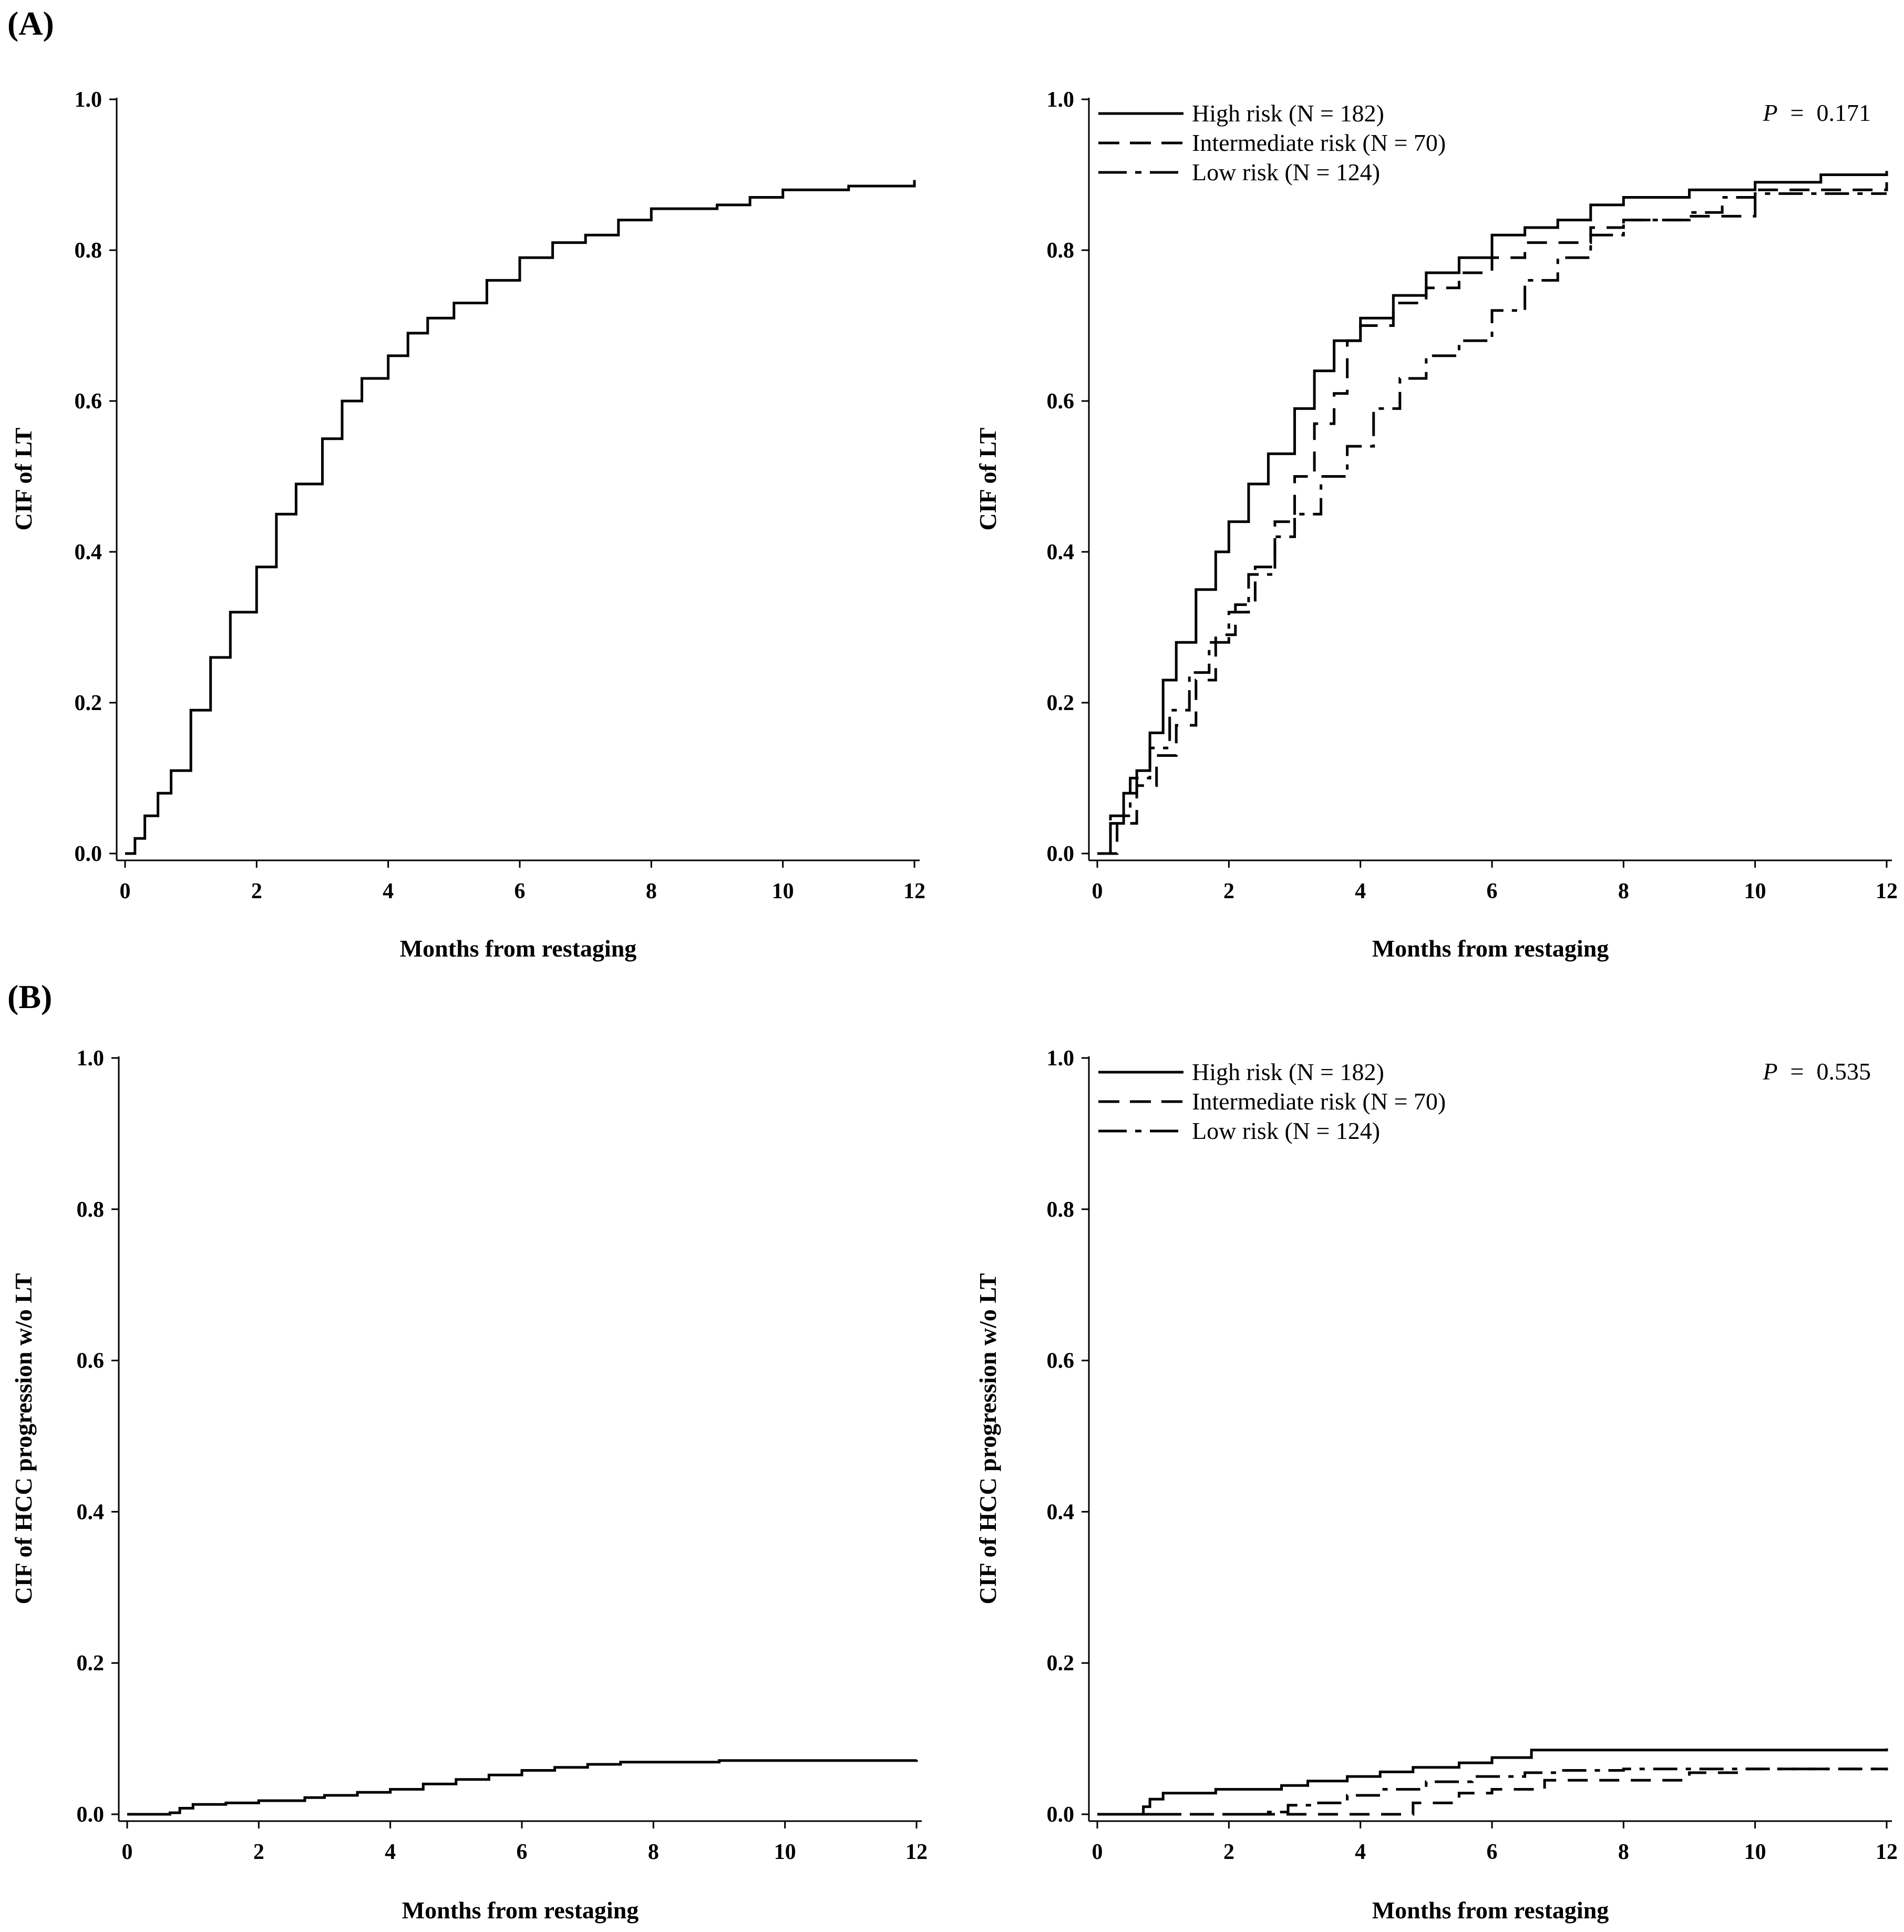 This screenshot has width=1904, height=1932. What do you see at coordinates (1817, 1071) in the screenshot?
I see `p-value-text: P = 0.535` at bounding box center [1817, 1071].